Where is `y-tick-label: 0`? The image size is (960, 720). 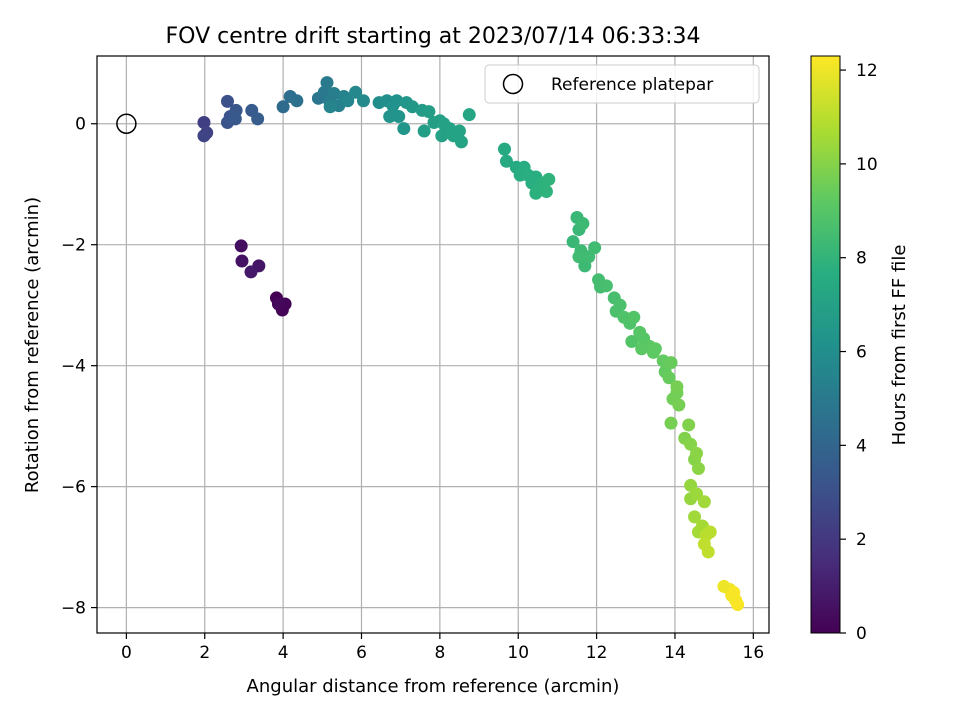 y-tick-label: 0 is located at coordinates (80, 125).